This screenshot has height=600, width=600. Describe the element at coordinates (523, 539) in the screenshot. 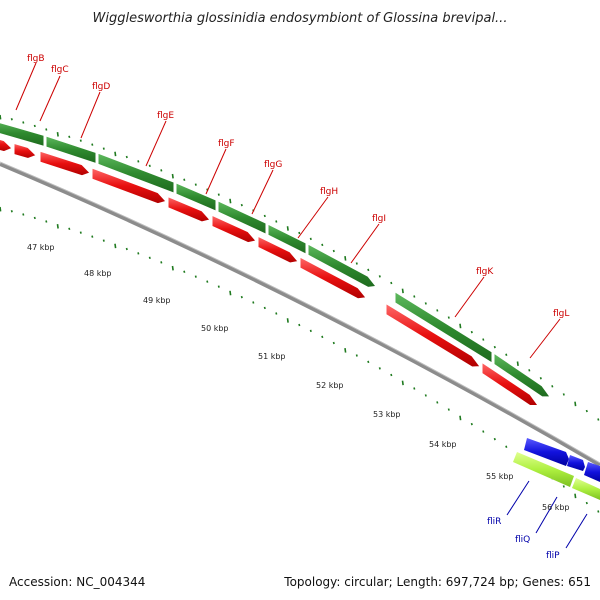

I see `gene-labels-bottom: fliR fliQ fliP` at that location.